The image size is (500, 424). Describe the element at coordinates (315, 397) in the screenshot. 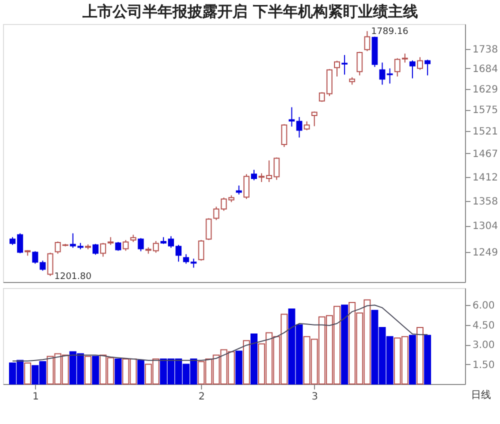

I see `x-tick-label: 3` at that location.